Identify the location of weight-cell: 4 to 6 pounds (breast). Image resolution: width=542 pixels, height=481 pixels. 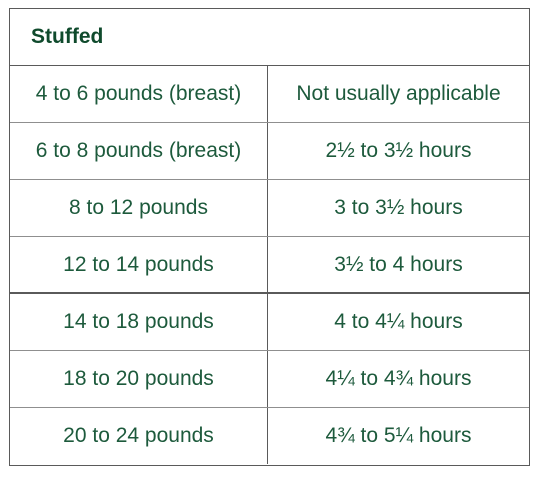
(139, 94).